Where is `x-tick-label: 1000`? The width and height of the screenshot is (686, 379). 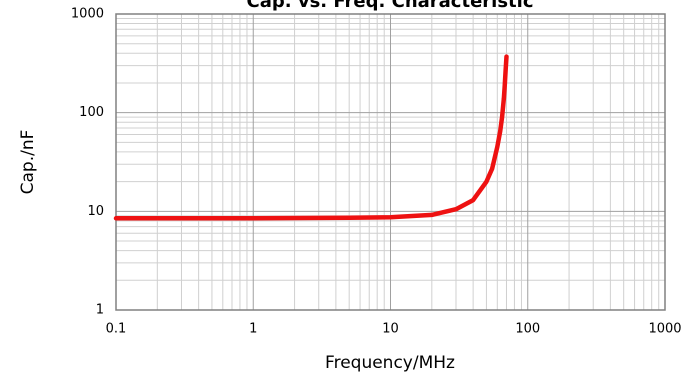
x-tick-label: 1000 is located at coordinates (664, 329).